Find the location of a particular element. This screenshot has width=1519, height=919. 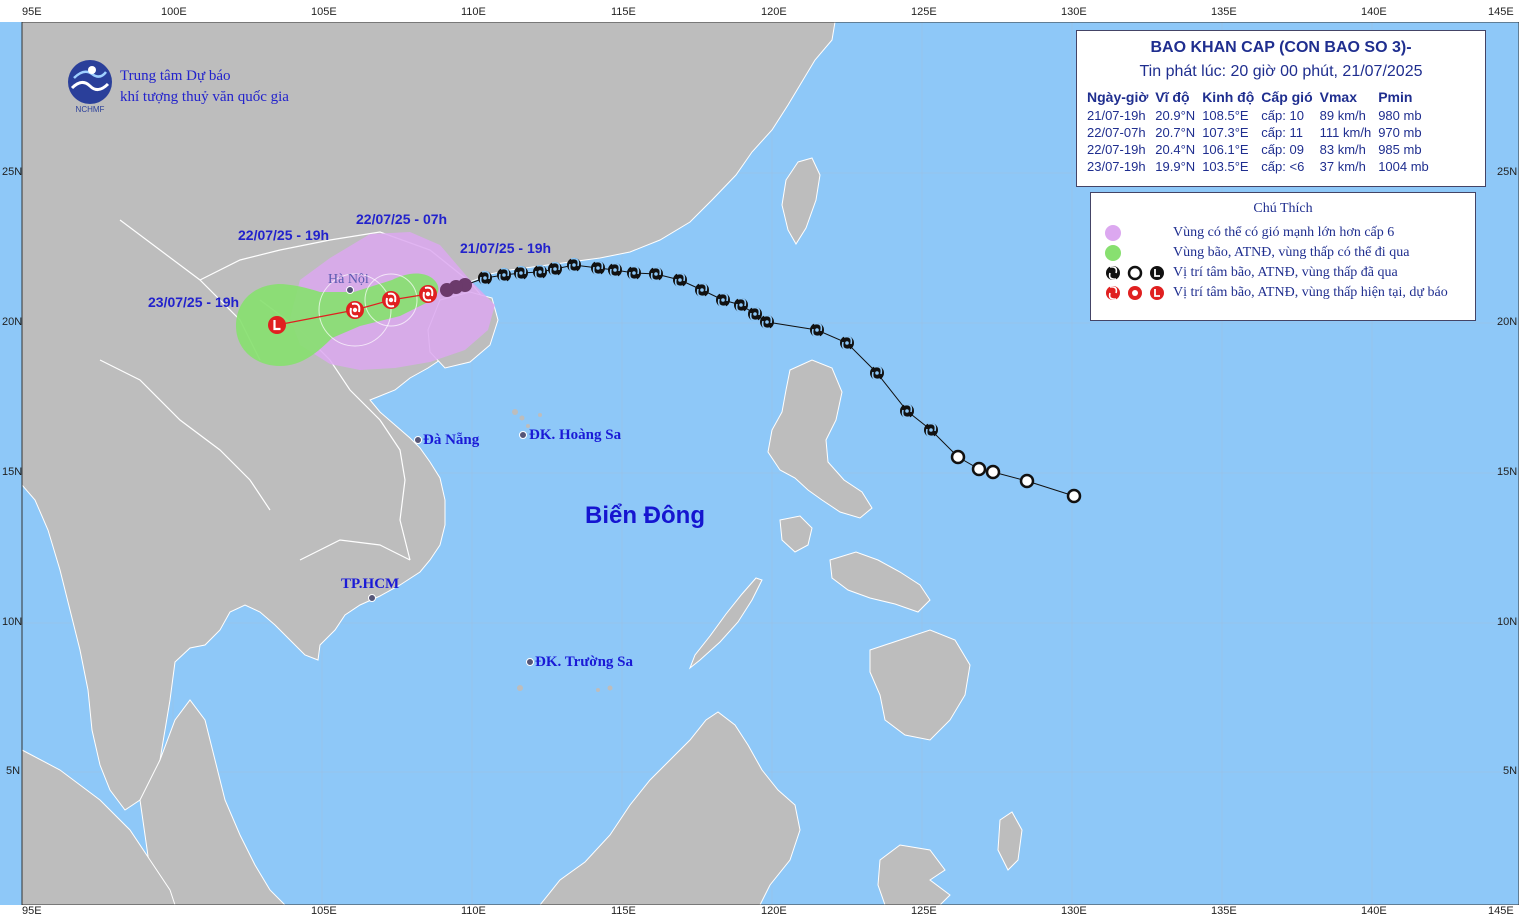

lat-tick-left-15: 15N is located at coordinates (12, 472).